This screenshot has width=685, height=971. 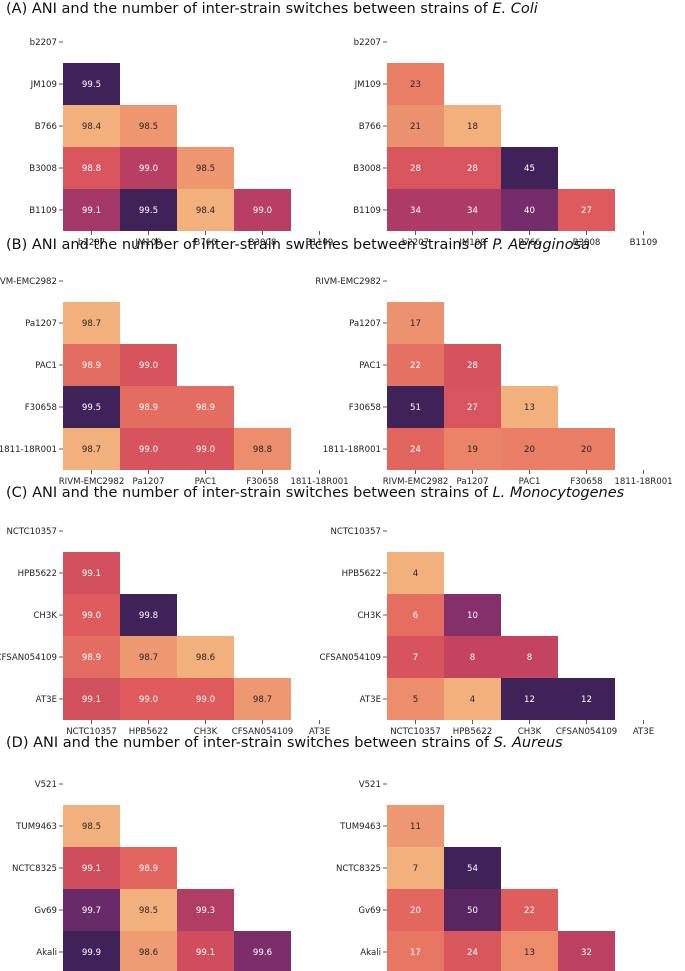 I want to click on cell-value-label: 12, so click(x=529, y=700).